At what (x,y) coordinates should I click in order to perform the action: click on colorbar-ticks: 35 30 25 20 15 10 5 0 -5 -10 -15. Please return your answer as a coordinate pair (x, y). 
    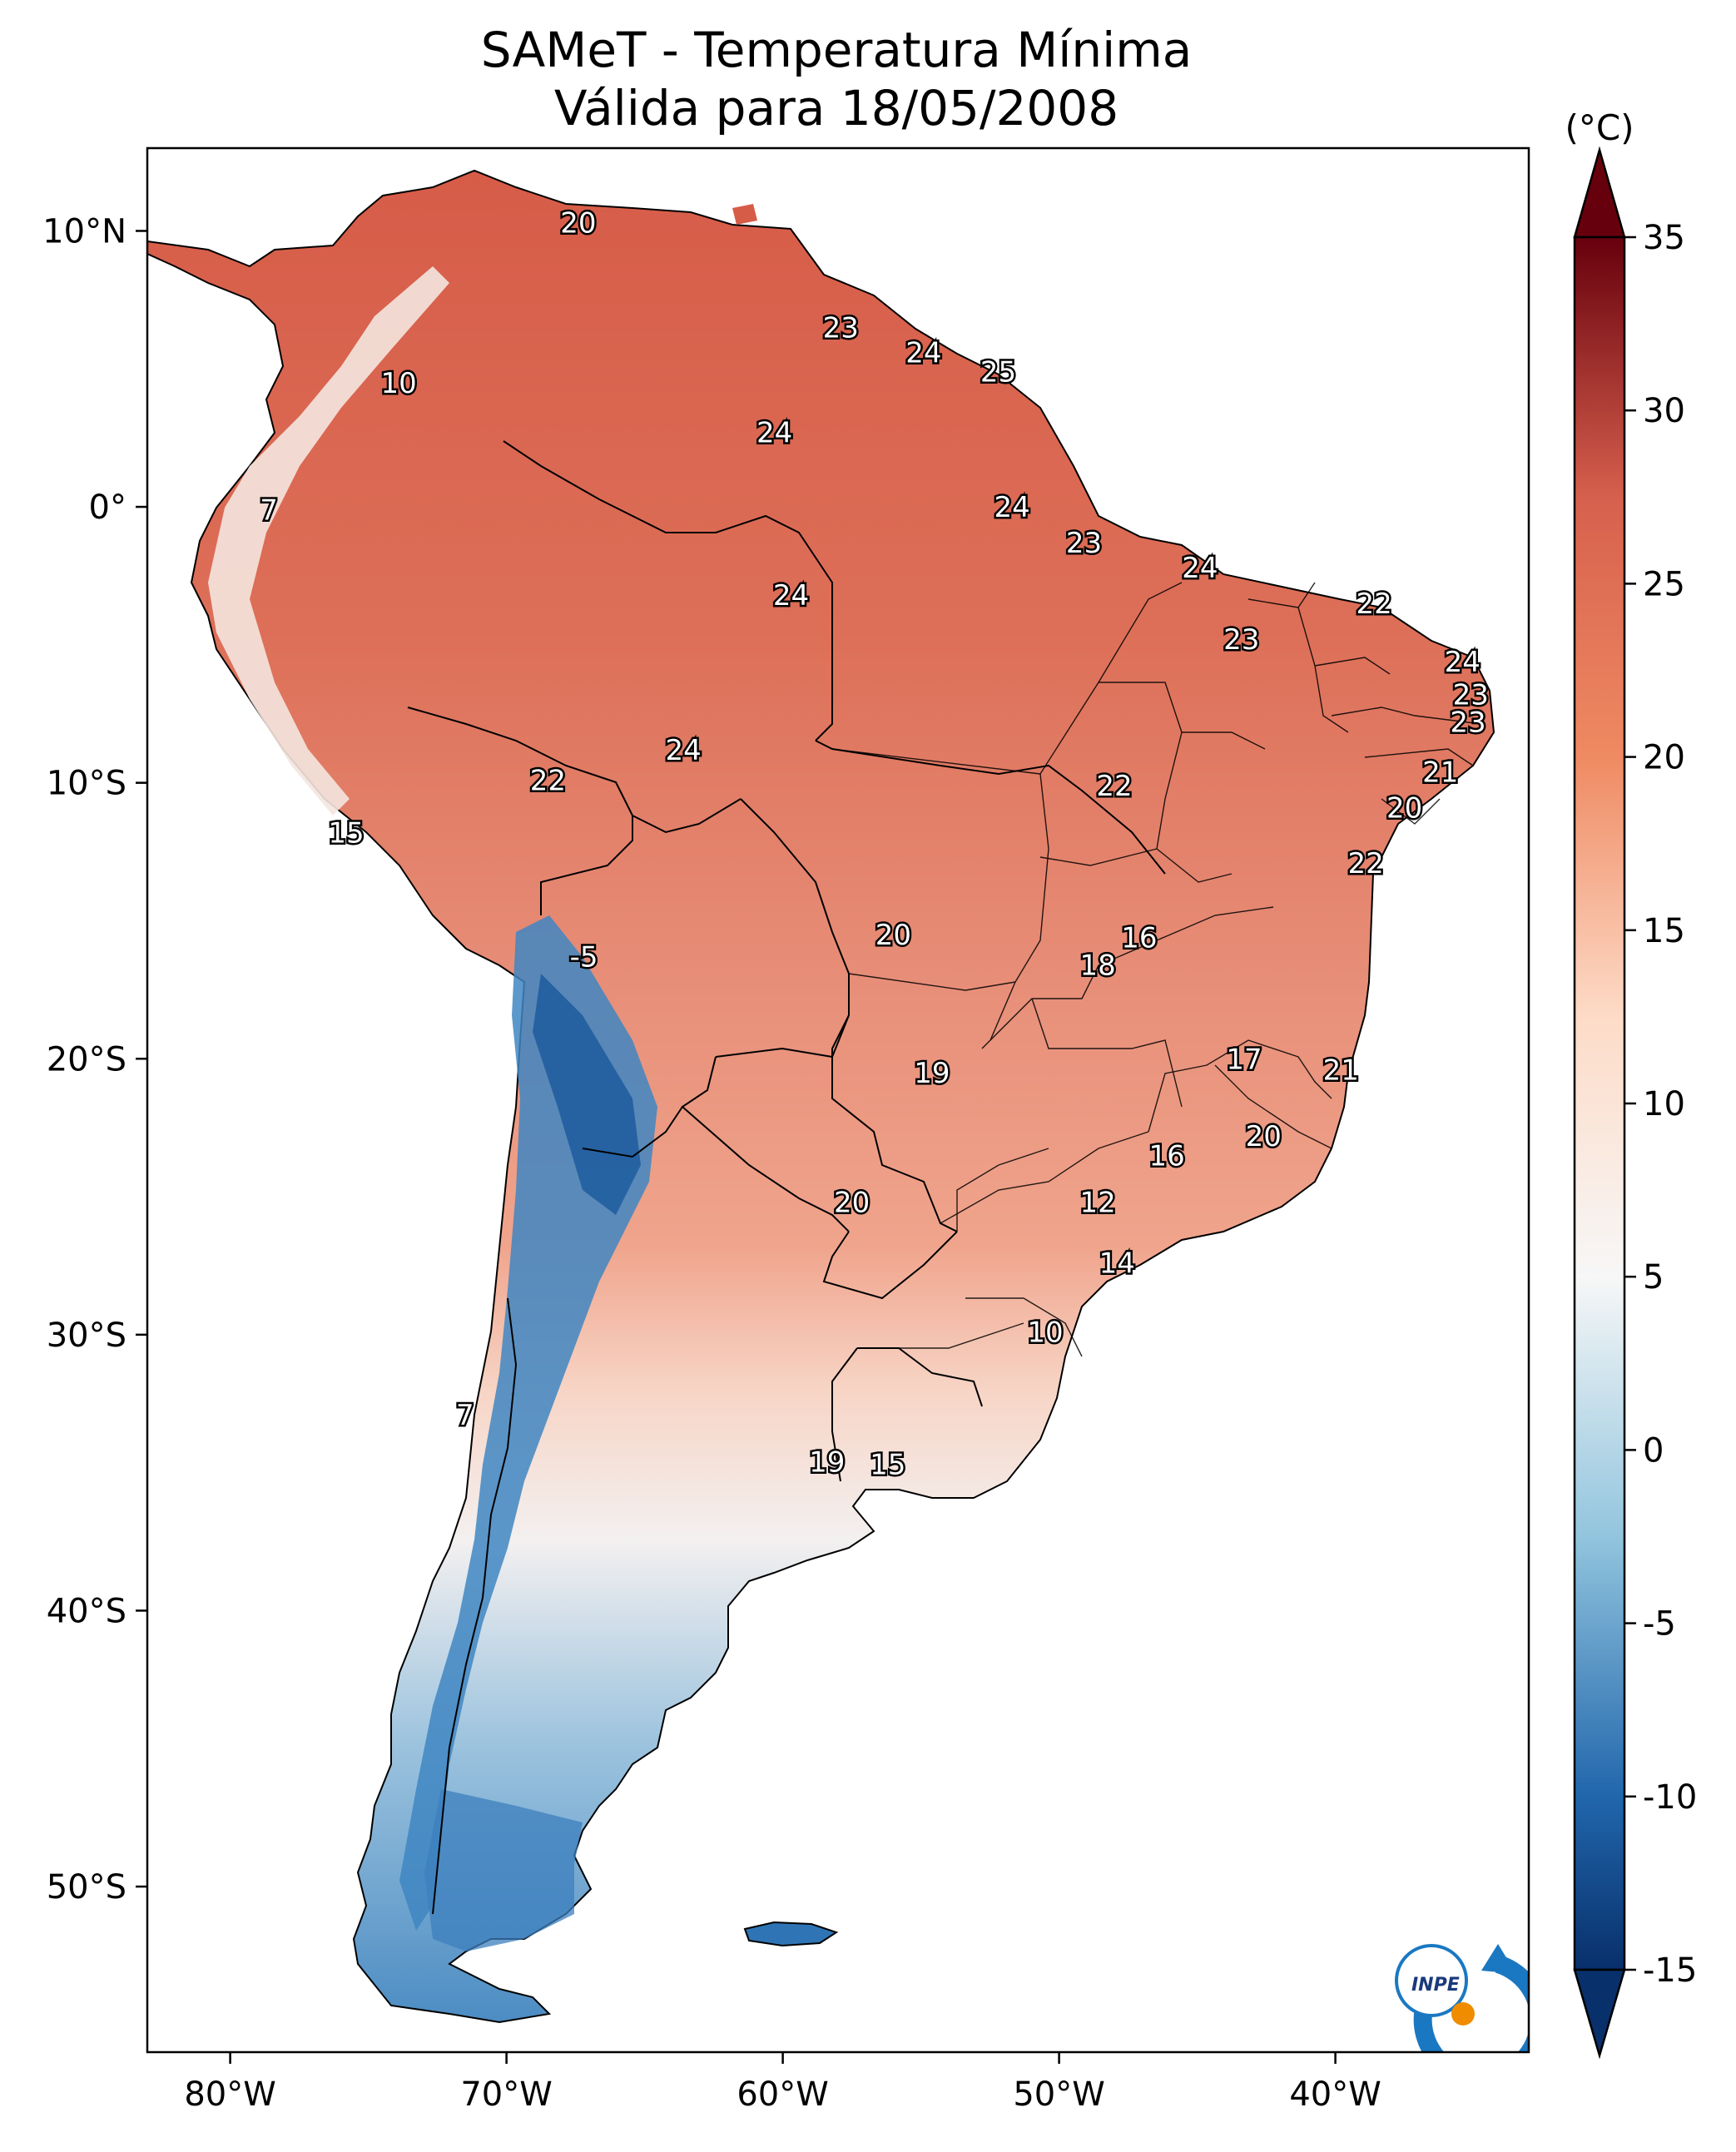
    Looking at the image, I should click on (1660, 1104).